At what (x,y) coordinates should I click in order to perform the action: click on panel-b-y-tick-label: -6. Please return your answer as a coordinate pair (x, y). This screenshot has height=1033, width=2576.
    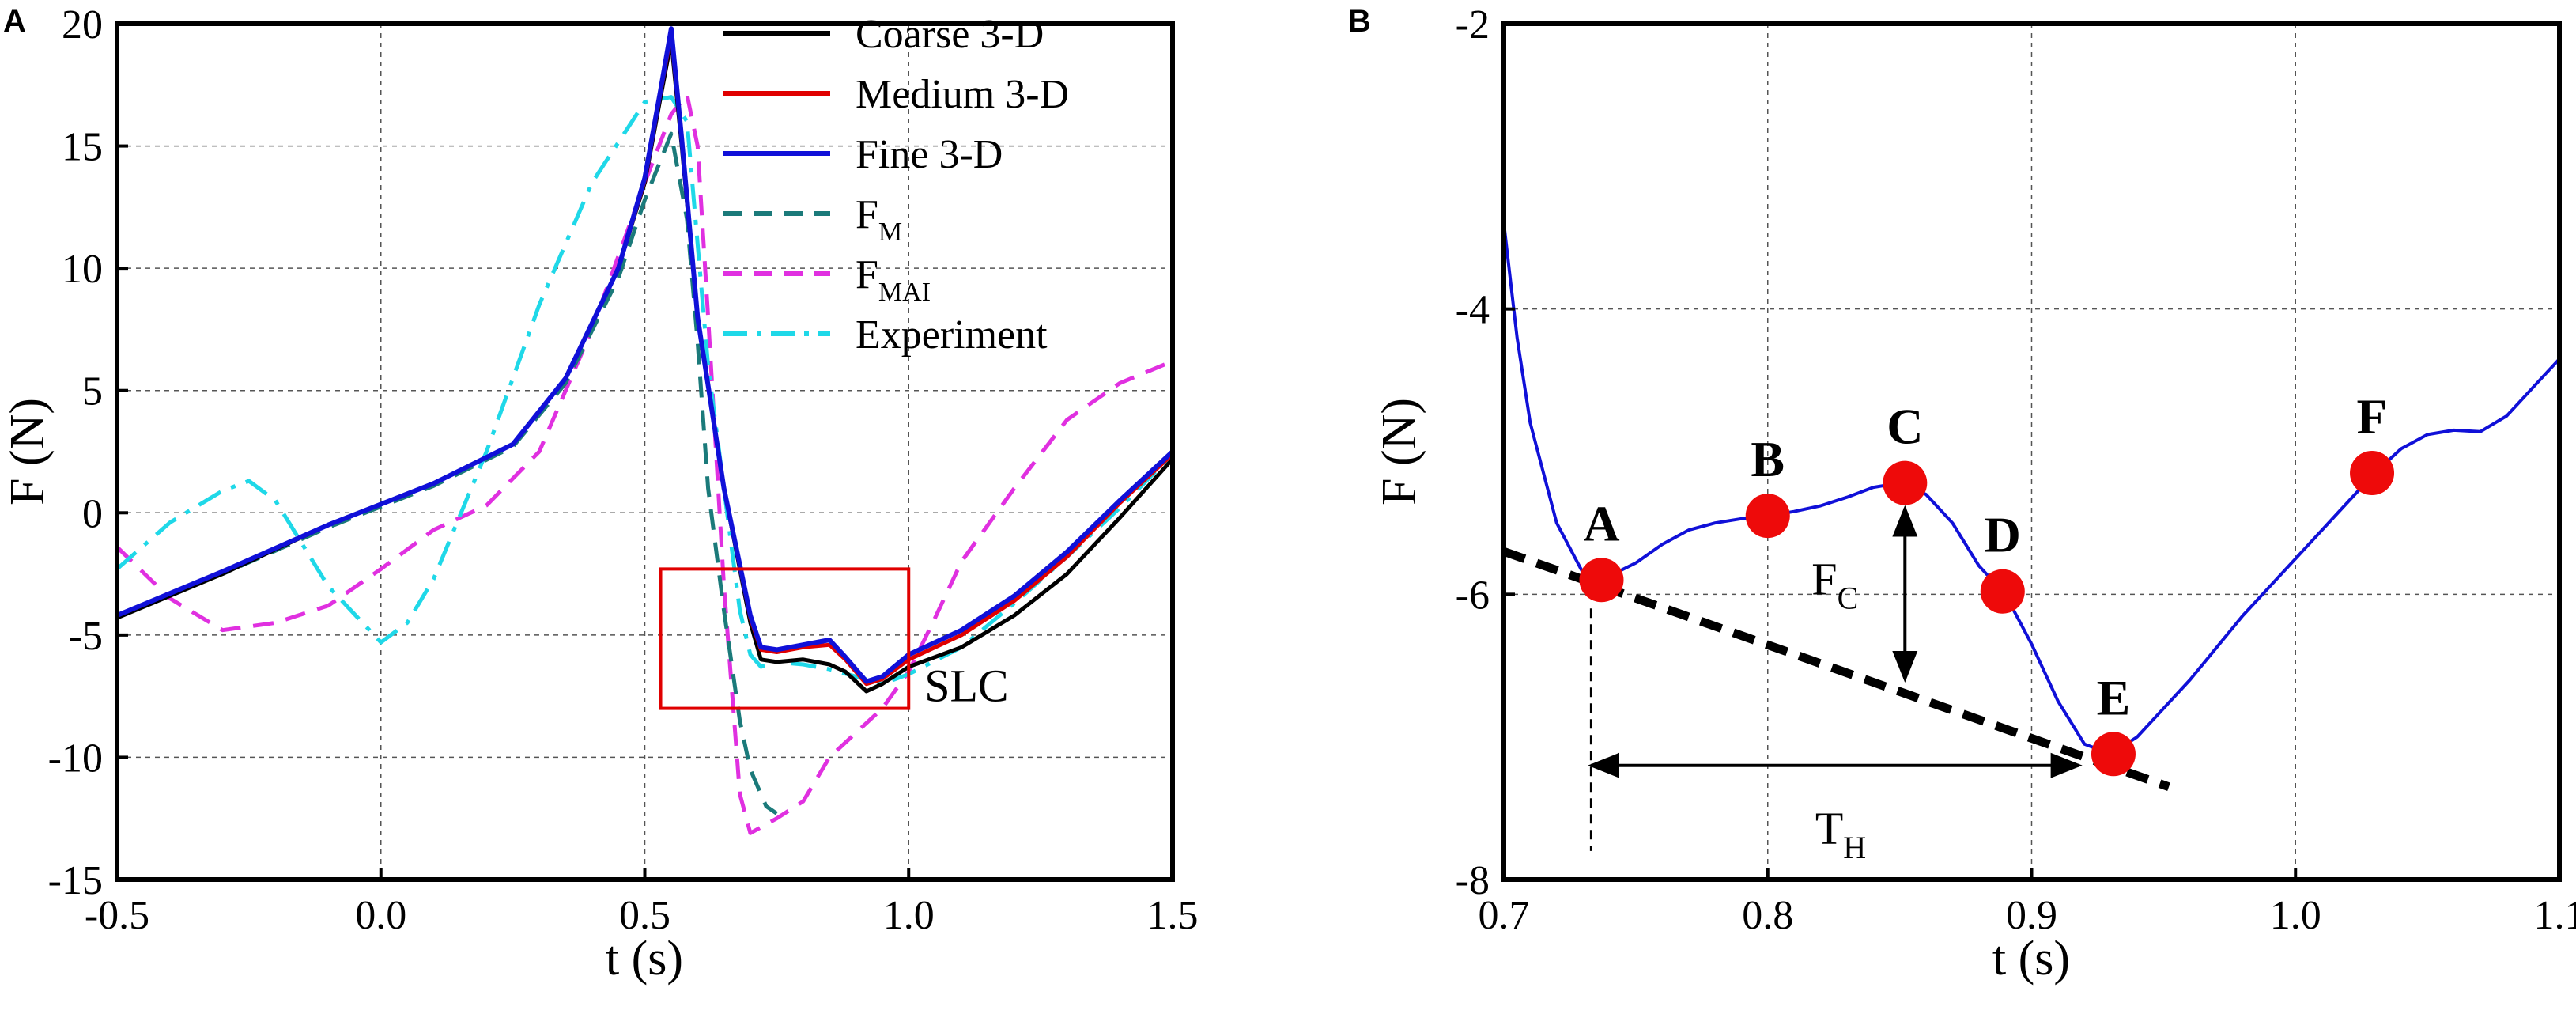
    Looking at the image, I should click on (1473, 595).